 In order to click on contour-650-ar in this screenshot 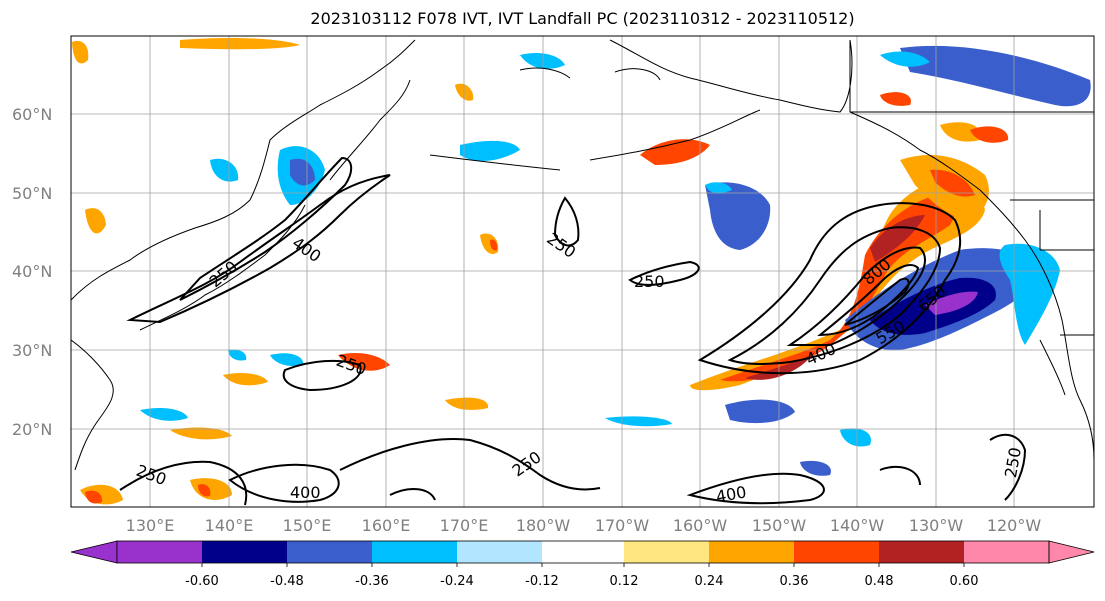, I will do `click(868, 300)`.